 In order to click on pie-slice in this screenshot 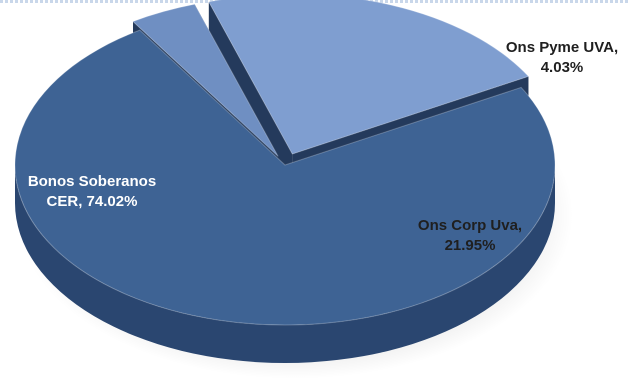, I will do `click(205, 80)`.